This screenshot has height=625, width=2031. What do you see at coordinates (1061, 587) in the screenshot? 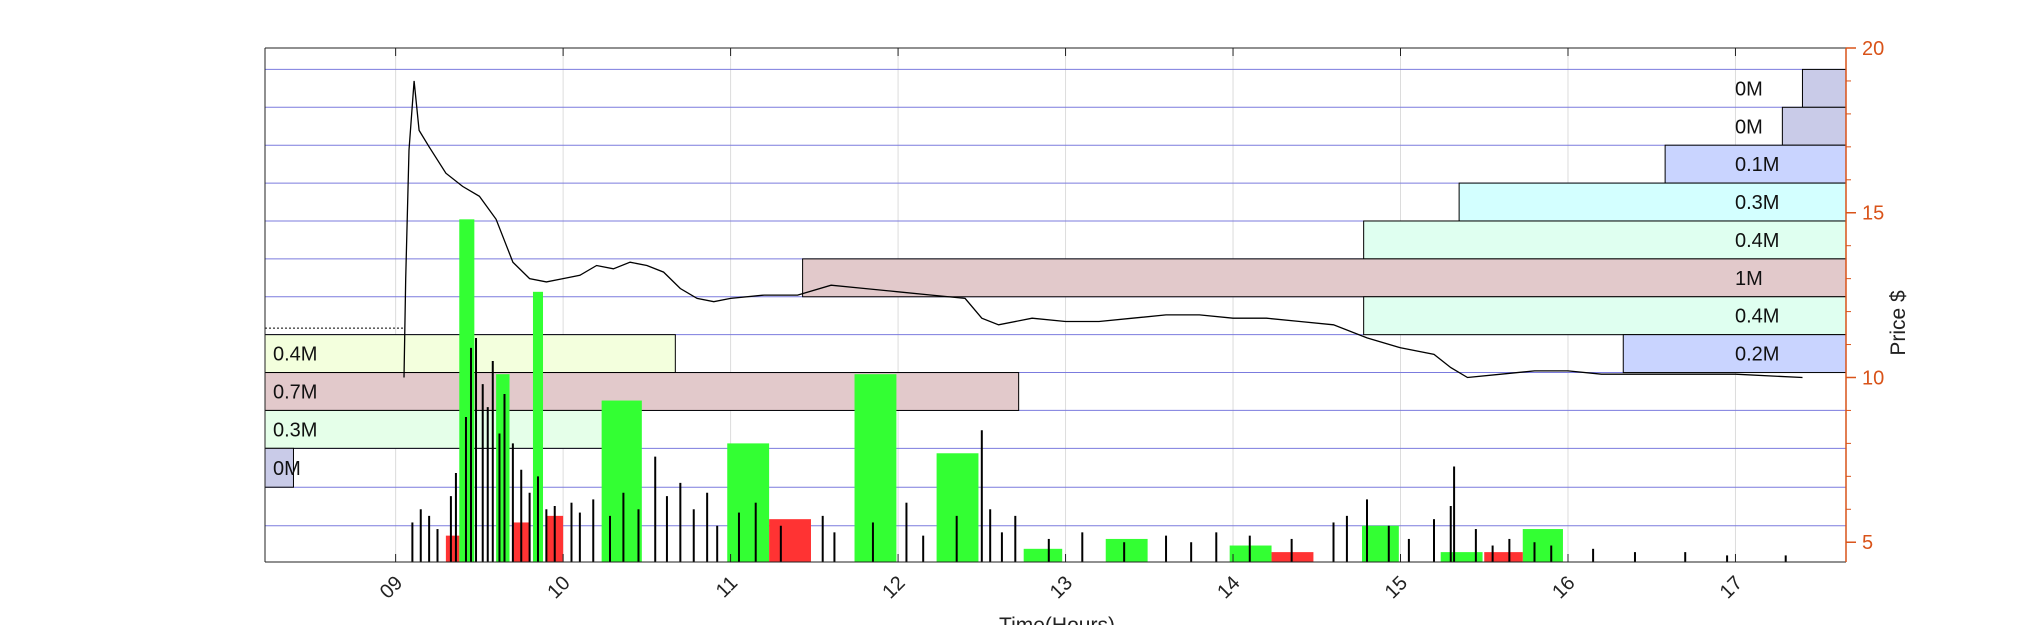
I see `x-tick-label: 13` at bounding box center [1061, 587].